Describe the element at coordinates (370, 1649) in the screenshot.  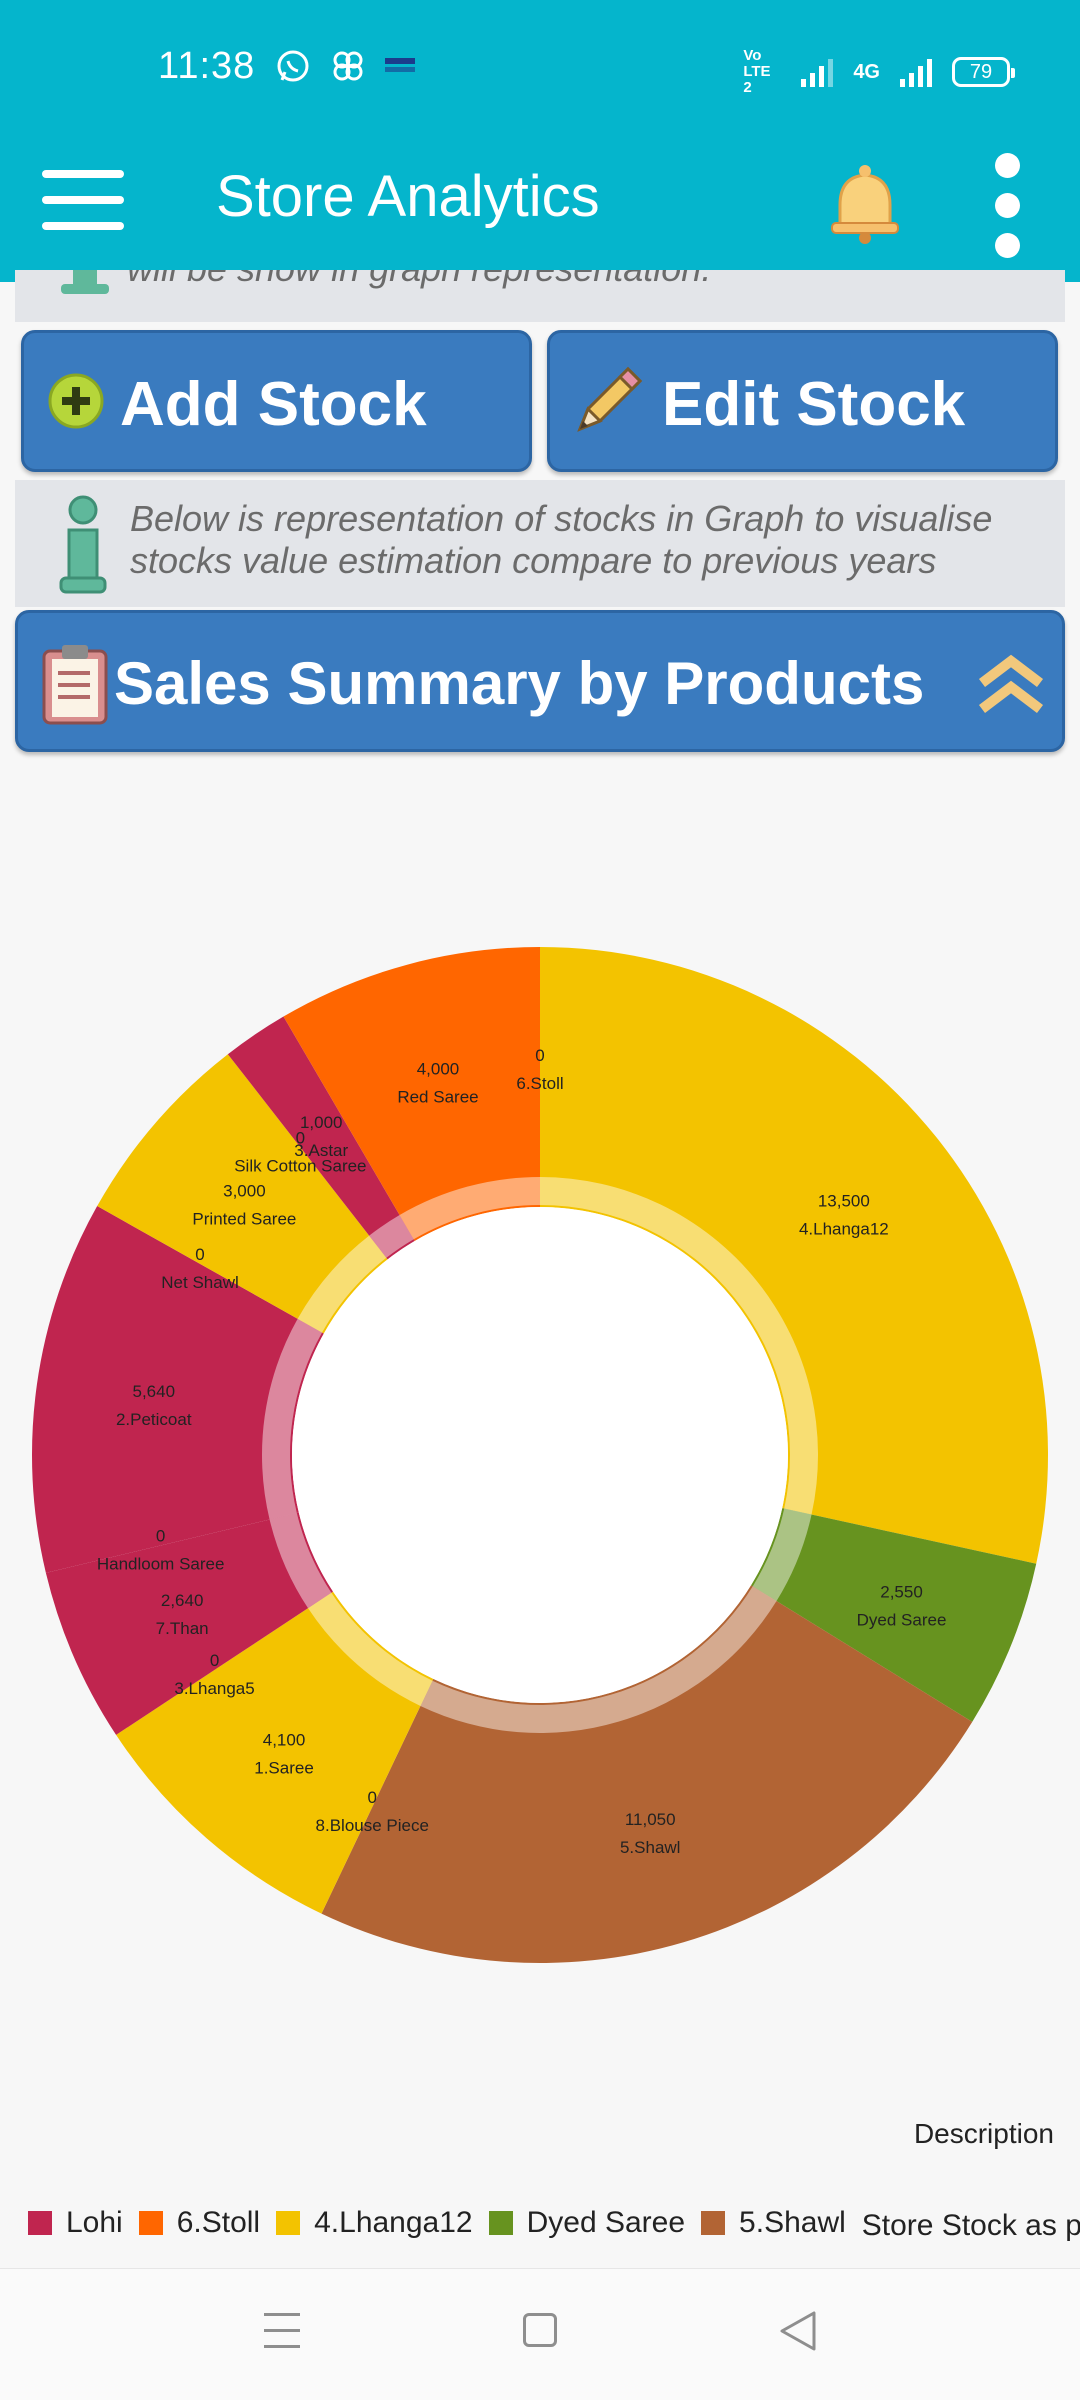
I see `slice-ring-1-saree` at that location.